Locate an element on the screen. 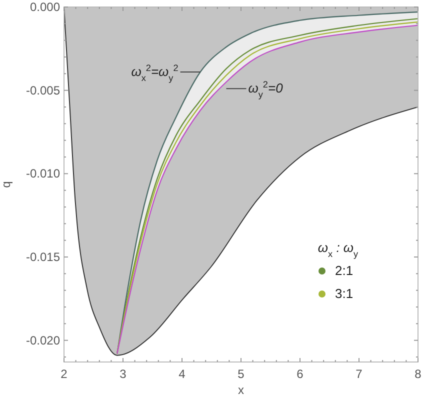  x-tick-label: 2 is located at coordinates (64, 374).